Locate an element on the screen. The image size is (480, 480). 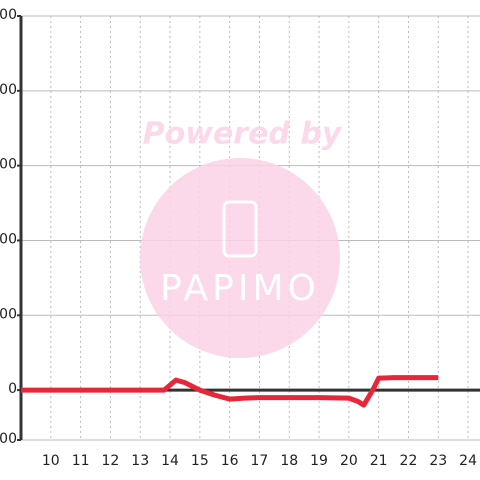
x-tick-label: 21 is located at coordinates (379, 461).